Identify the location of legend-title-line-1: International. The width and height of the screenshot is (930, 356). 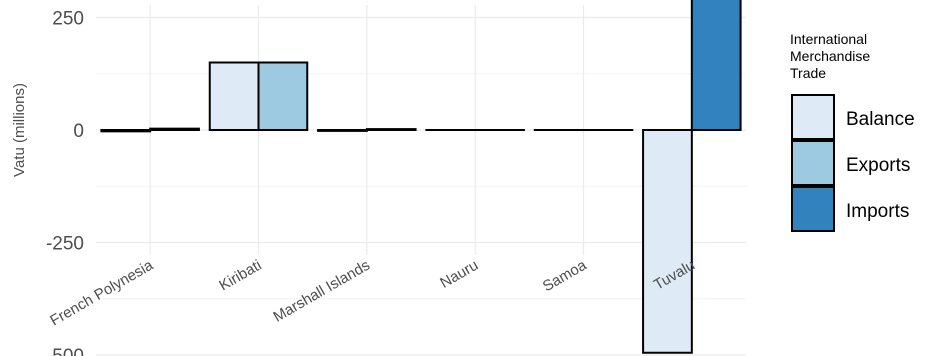
(828, 39).